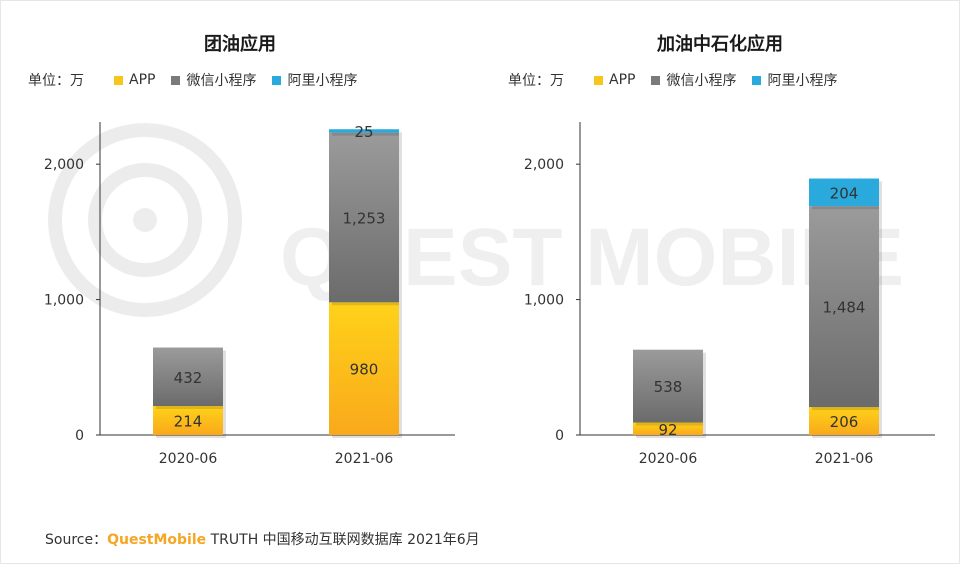  I want to click on data-label: 1,484, so click(844, 308).